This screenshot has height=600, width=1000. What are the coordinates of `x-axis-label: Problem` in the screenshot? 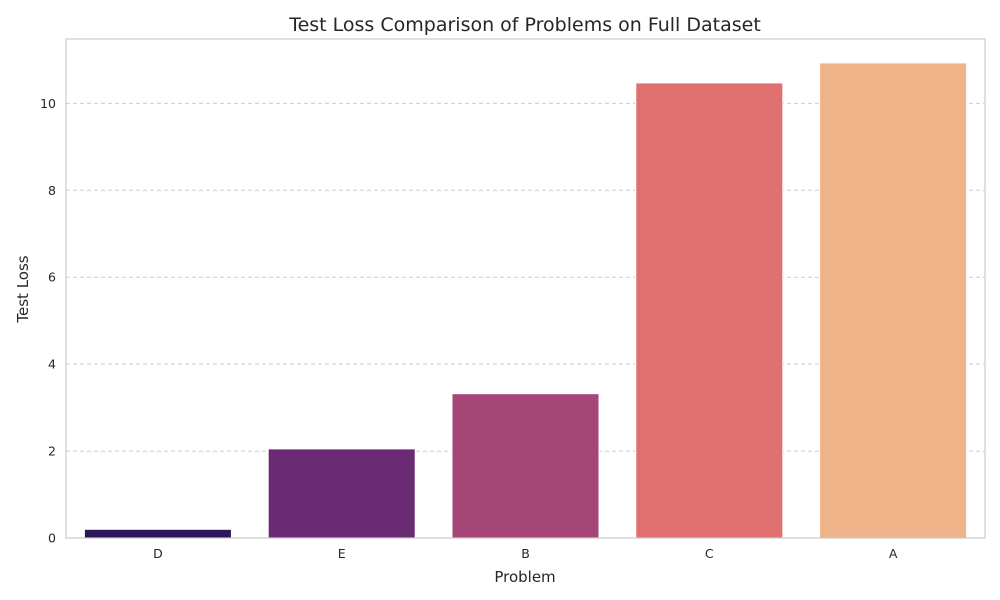 It's located at (524, 577).